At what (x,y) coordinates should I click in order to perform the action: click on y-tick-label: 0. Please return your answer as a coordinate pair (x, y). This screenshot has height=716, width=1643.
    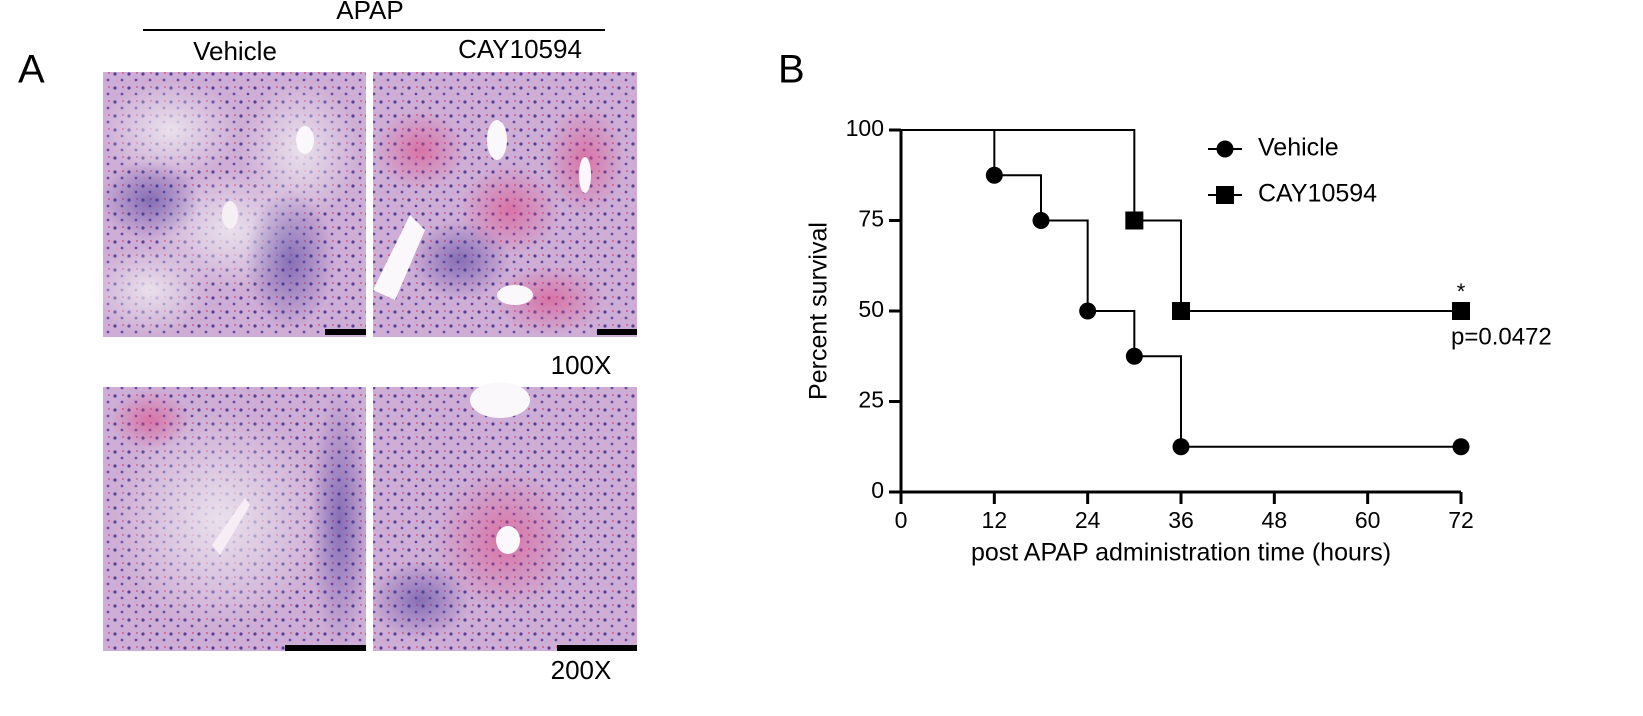
    Looking at the image, I should click on (877, 490).